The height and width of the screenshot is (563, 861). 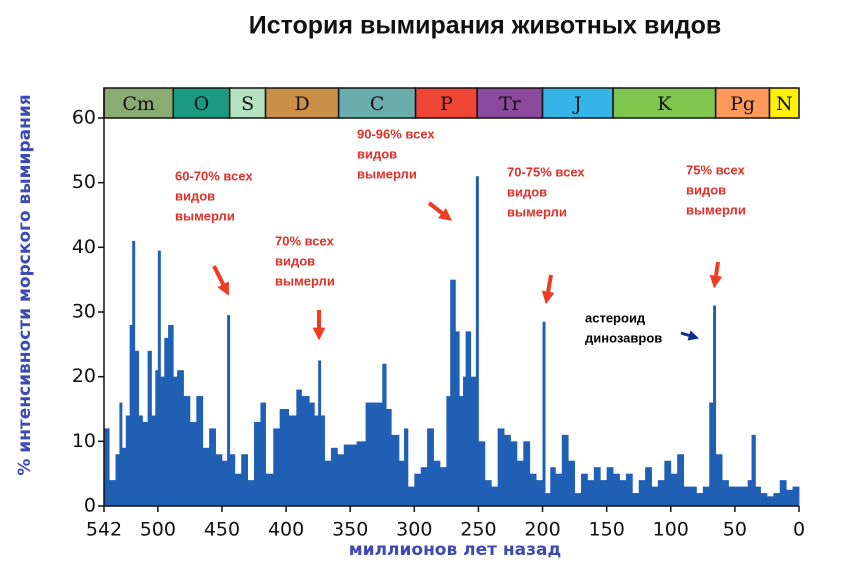 What do you see at coordinates (350, 530) in the screenshot?
I see `x-tick-label: 350` at bounding box center [350, 530].